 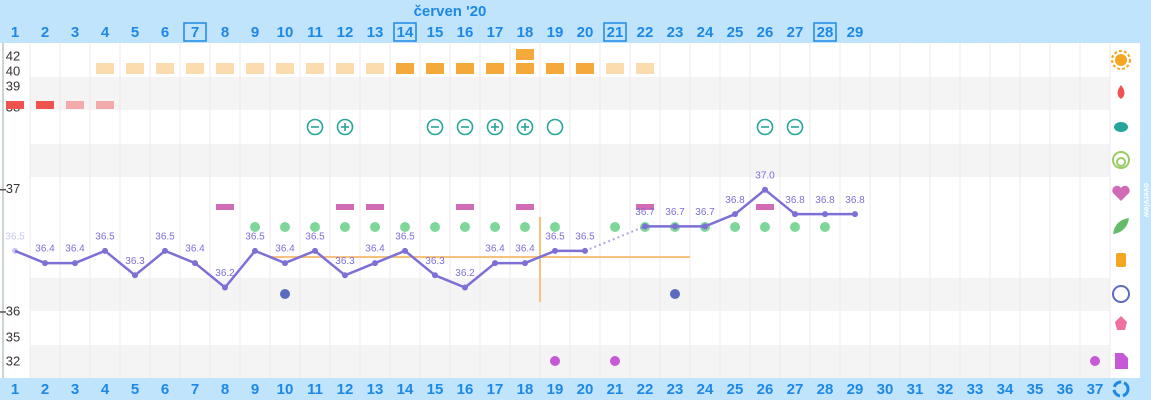 What do you see at coordinates (465, 273) in the screenshot?
I see `temperature-label: 36.2` at bounding box center [465, 273].